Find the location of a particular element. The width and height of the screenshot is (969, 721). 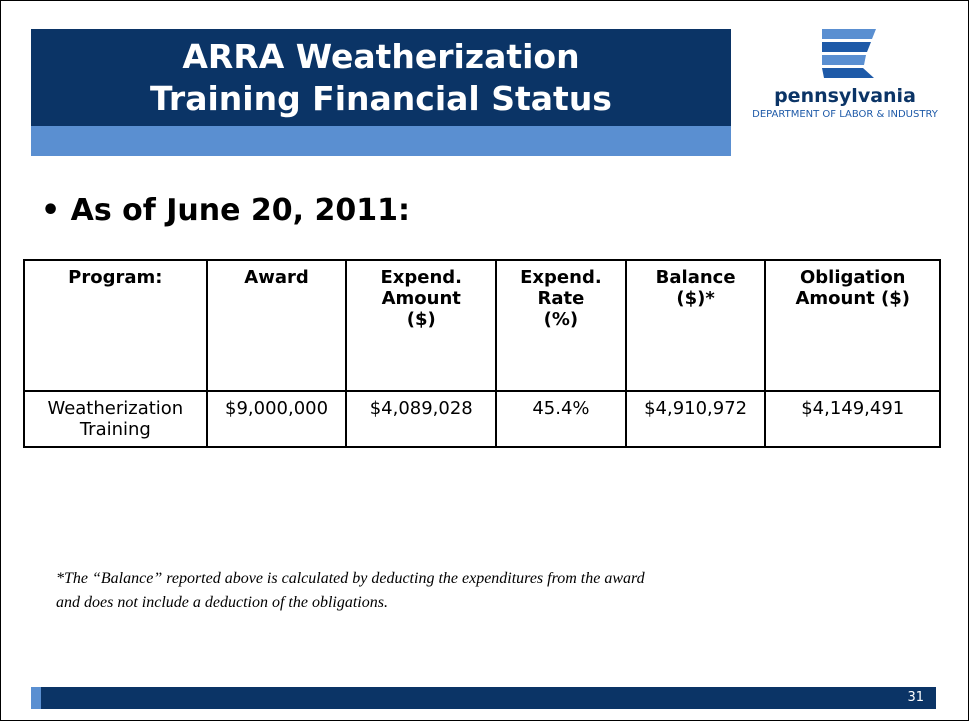

header-line: Balance is located at coordinates (695, 277).